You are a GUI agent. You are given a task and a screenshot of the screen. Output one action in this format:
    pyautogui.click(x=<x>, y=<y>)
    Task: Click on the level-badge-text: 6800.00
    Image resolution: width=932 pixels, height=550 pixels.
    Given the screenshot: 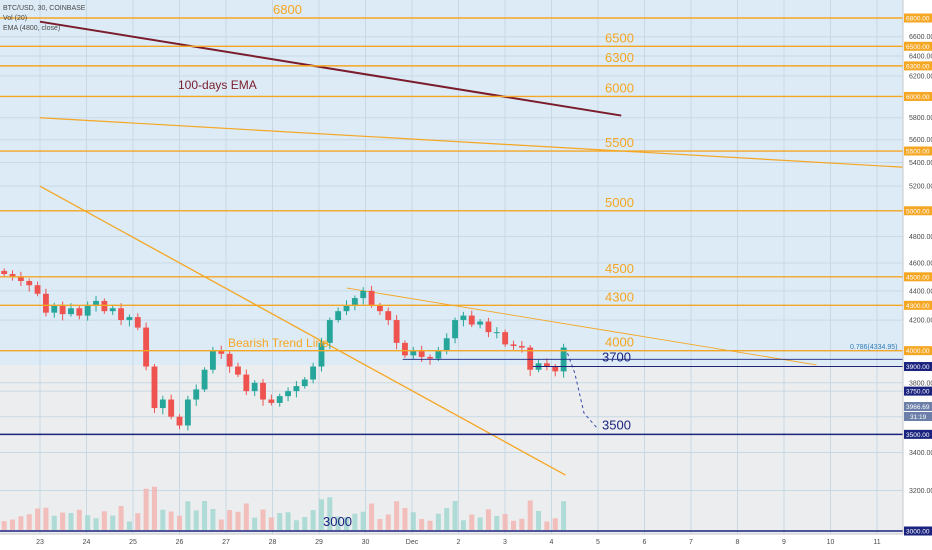 What is the action you would take?
    pyautogui.click(x=918, y=19)
    